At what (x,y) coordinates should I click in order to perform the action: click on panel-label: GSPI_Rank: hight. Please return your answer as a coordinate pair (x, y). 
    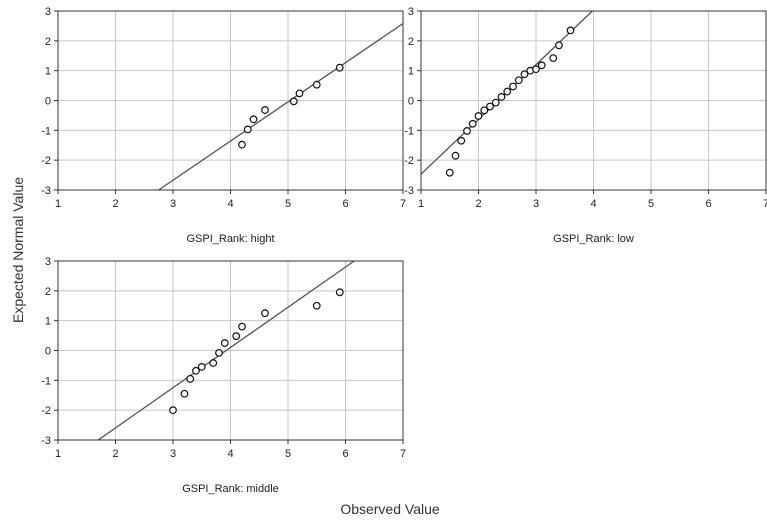
    Looking at the image, I should click on (230, 239).